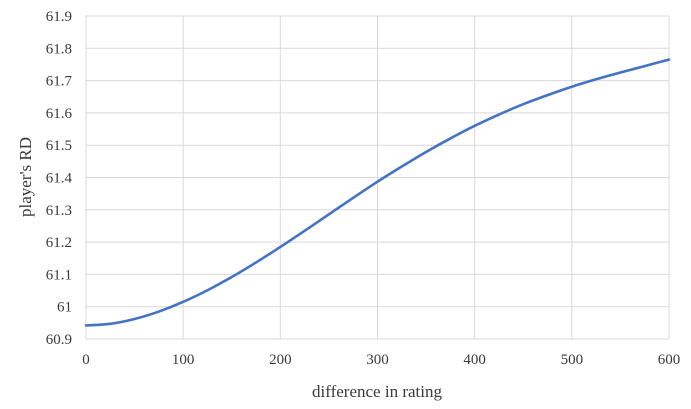 This screenshot has width=691, height=409. Describe the element at coordinates (59, 82) in the screenshot. I see `y-tick-label: 61.7` at that location.